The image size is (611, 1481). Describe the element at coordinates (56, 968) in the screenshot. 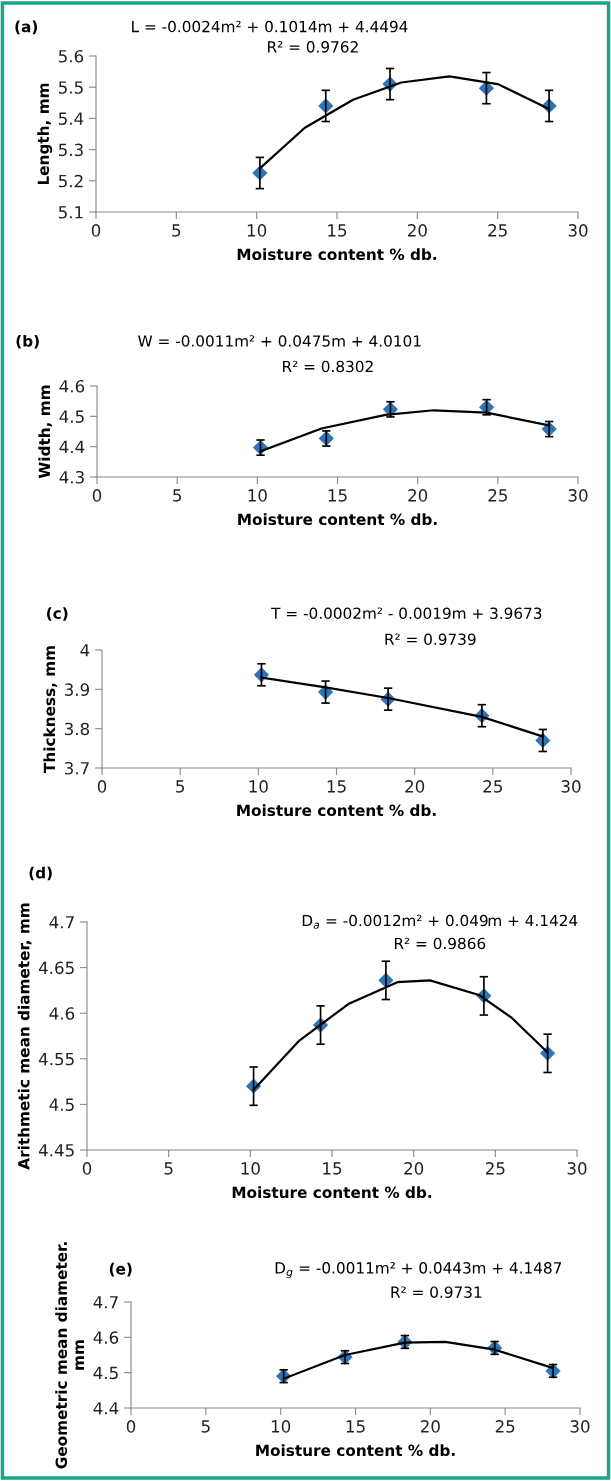

I see `y-tick-label: 4.65` at that location.